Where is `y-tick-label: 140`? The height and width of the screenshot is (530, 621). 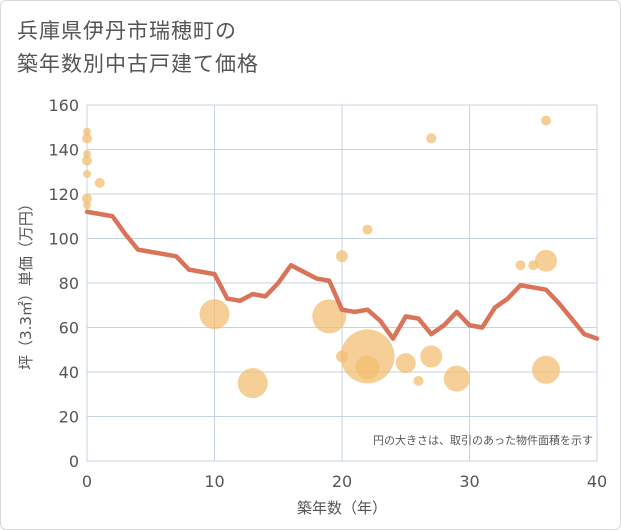 y-tick-label: 140 is located at coordinates (63, 150).